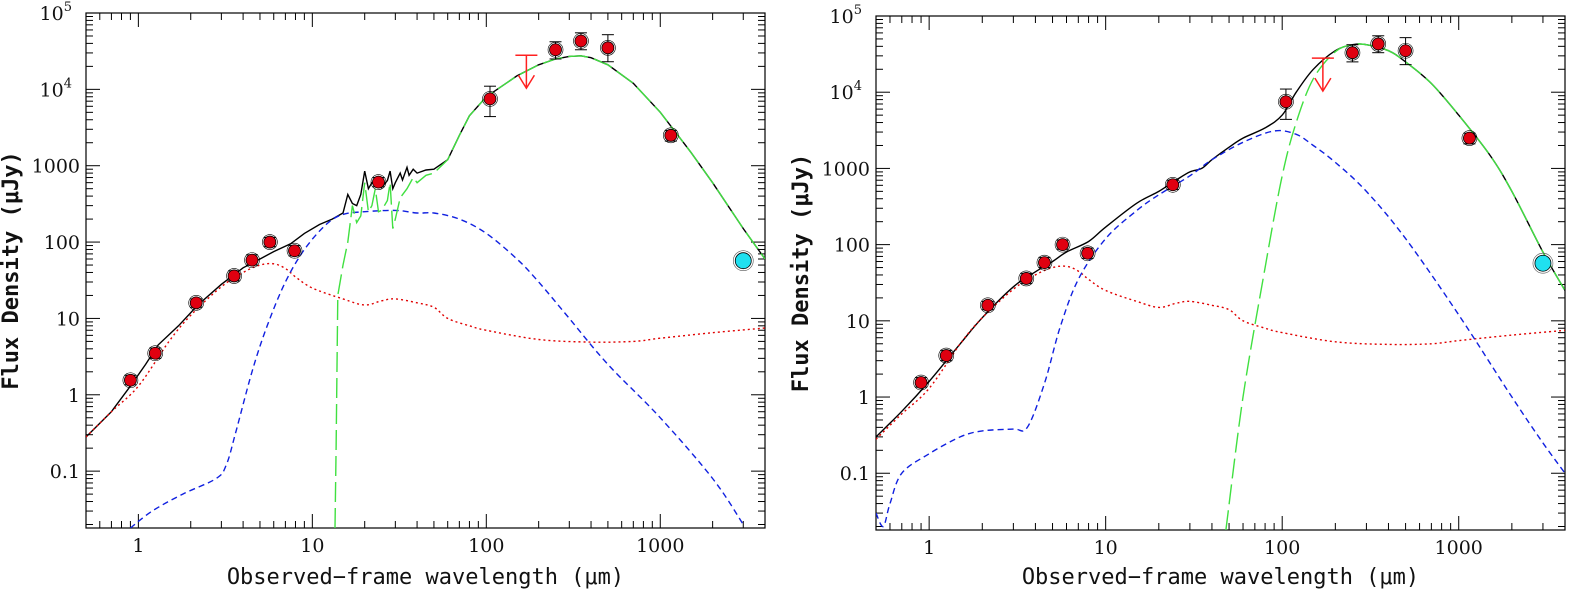 The height and width of the screenshot is (590, 1569). Describe the element at coordinates (852, 246) in the screenshot. I see `y-tick-label: 100` at that location.